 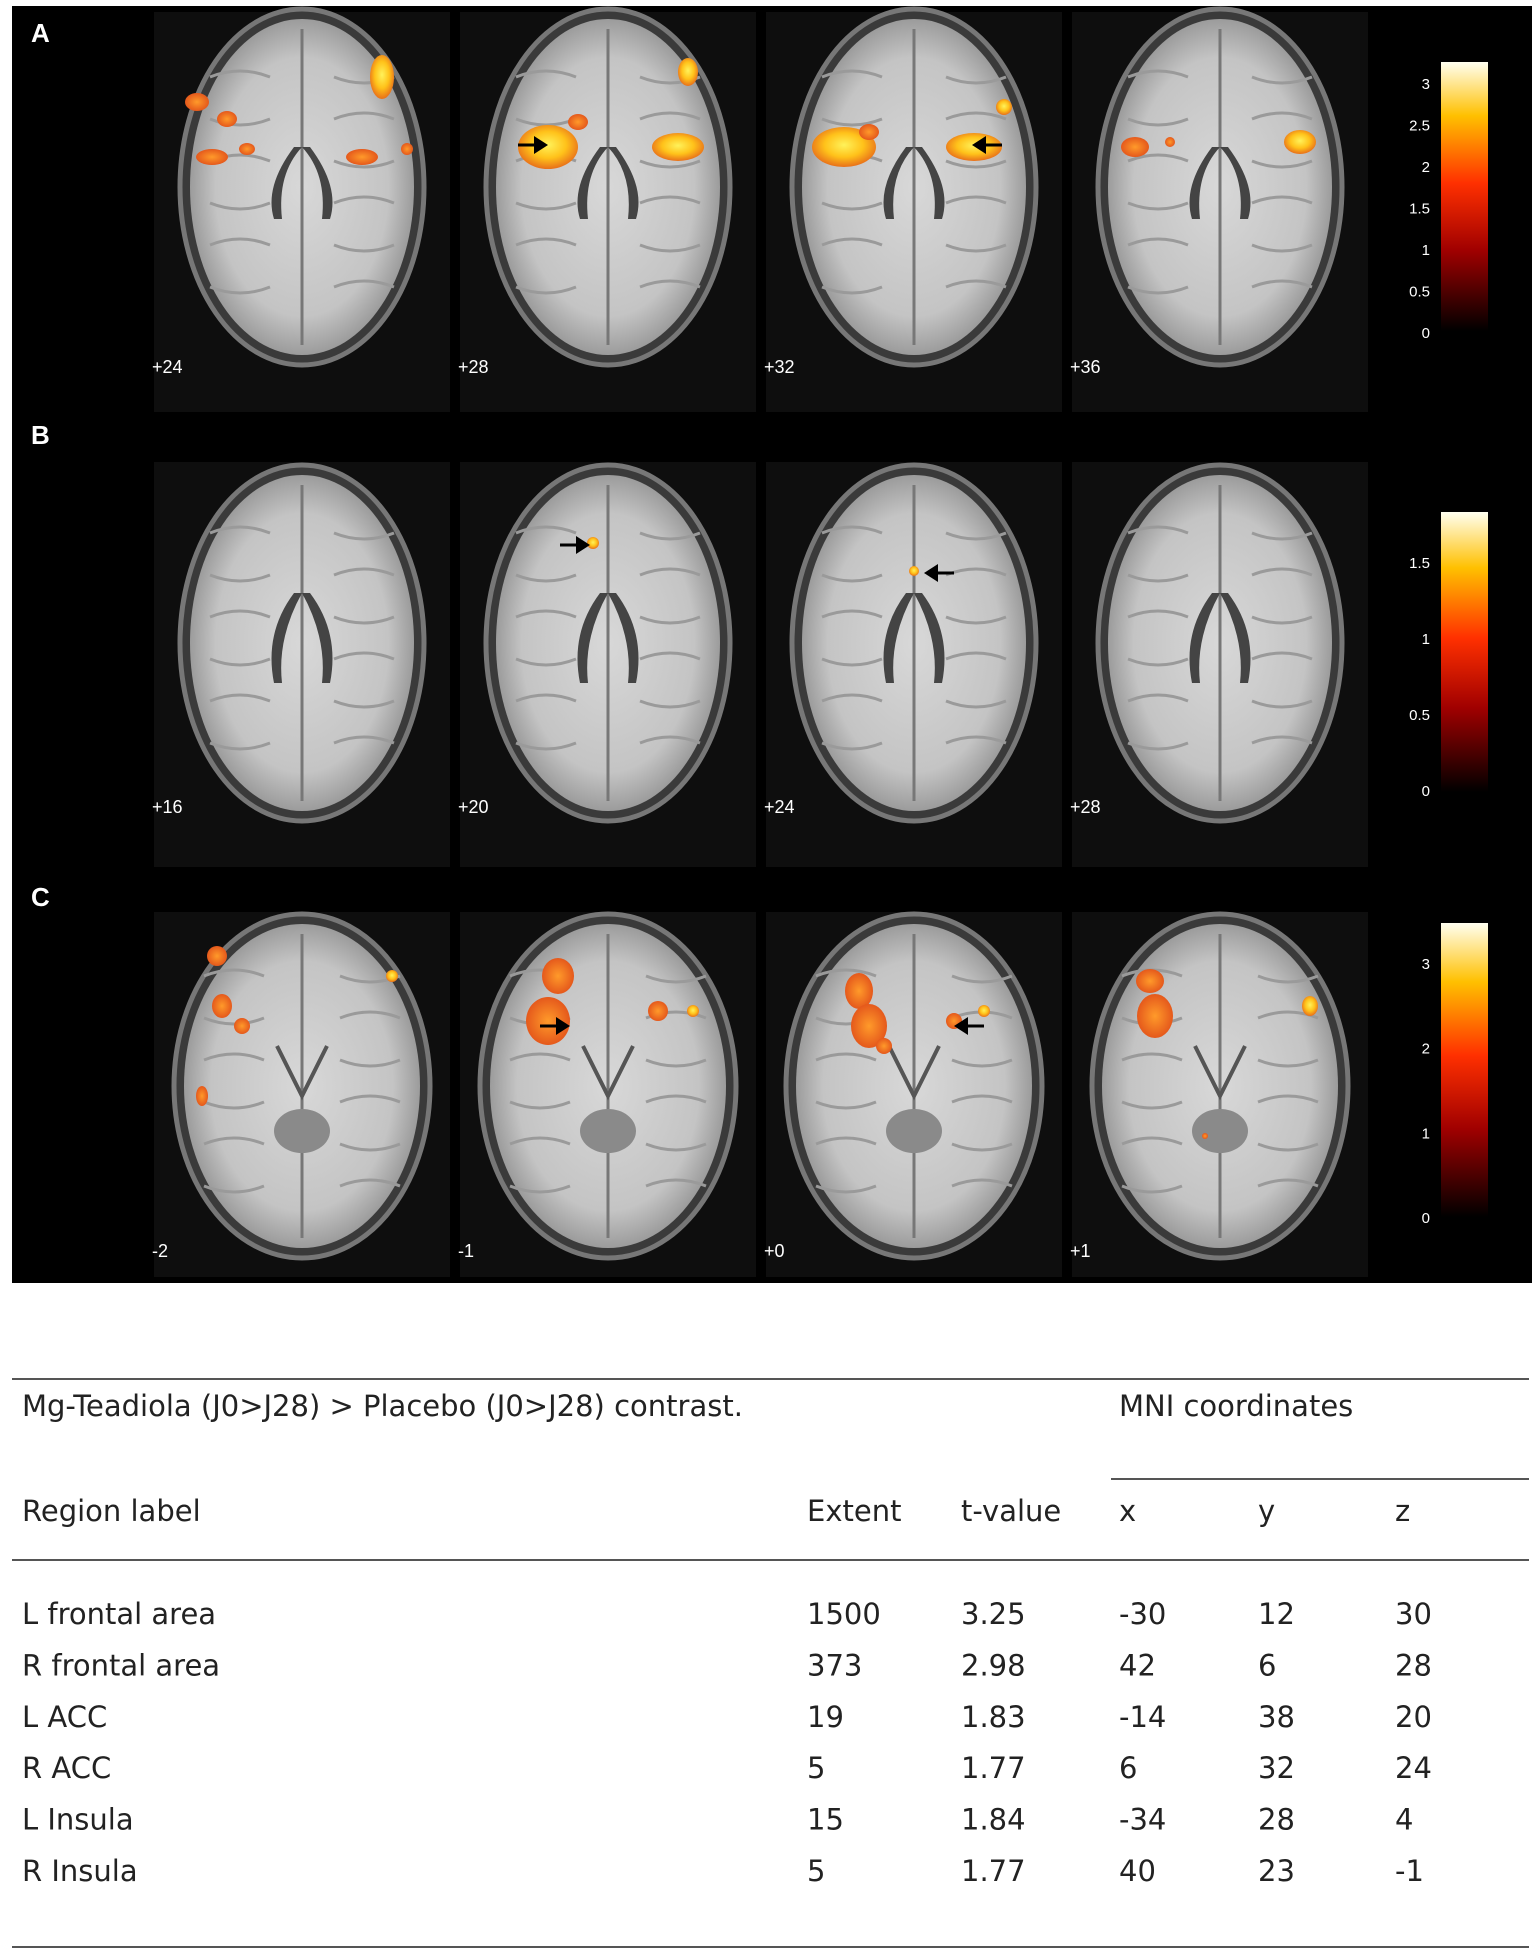 What do you see at coordinates (66, 1768) in the screenshot?
I see `table-cell: R ACC` at bounding box center [66, 1768].